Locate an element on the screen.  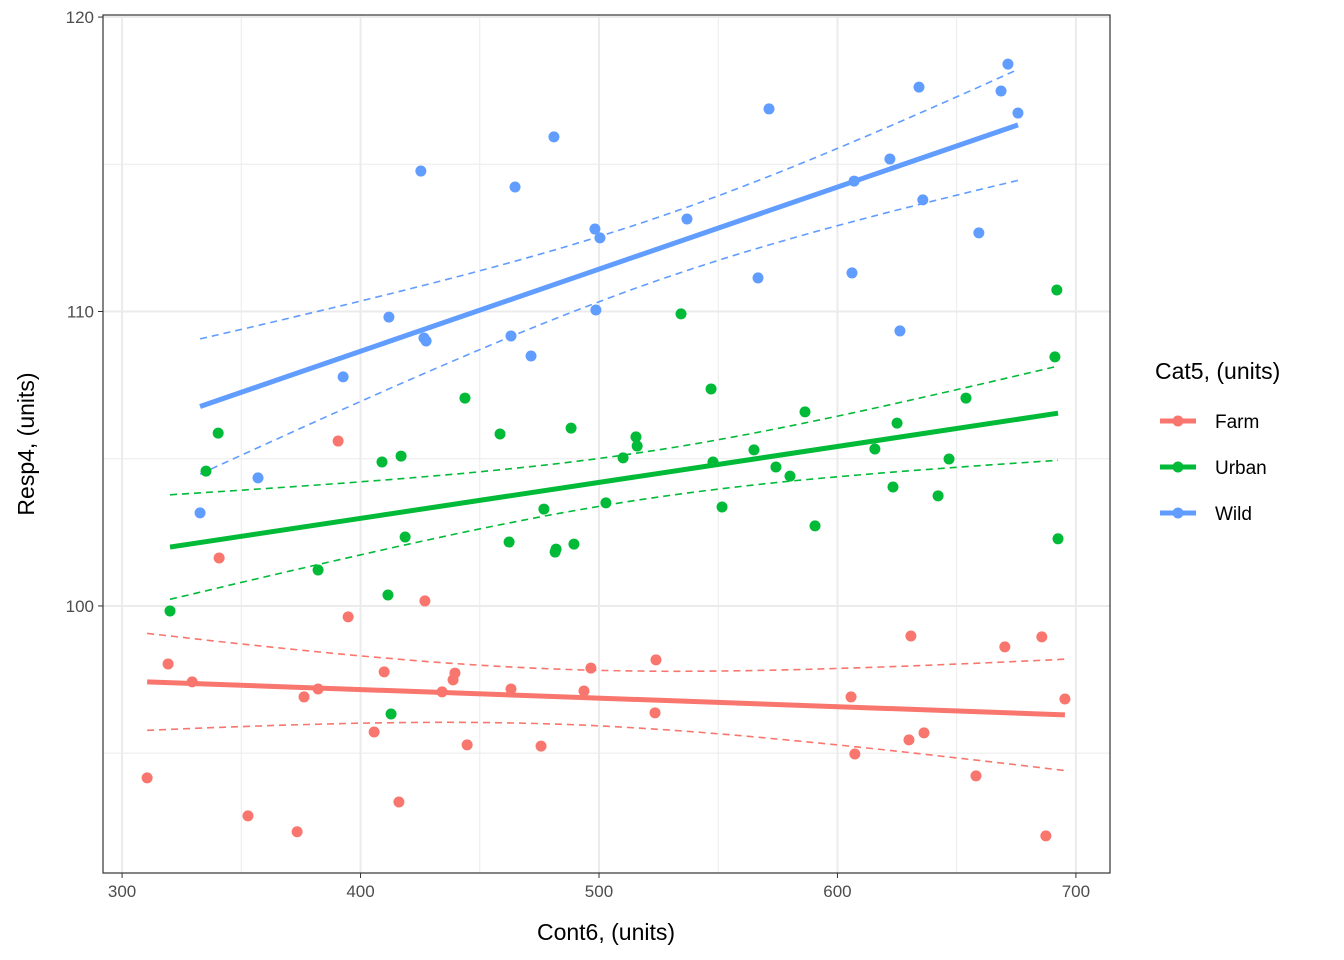
y-tick-label: 120 is located at coordinates (80, 17).